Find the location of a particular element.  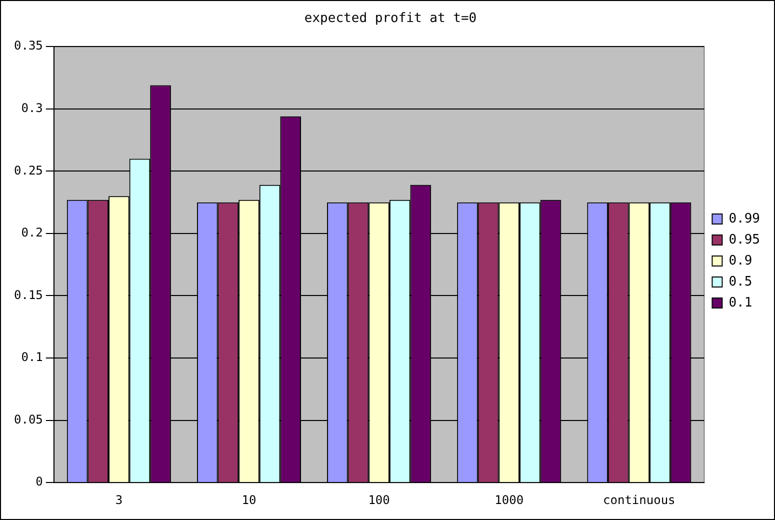

y-tick-label: 0.35 is located at coordinates (28, 45).